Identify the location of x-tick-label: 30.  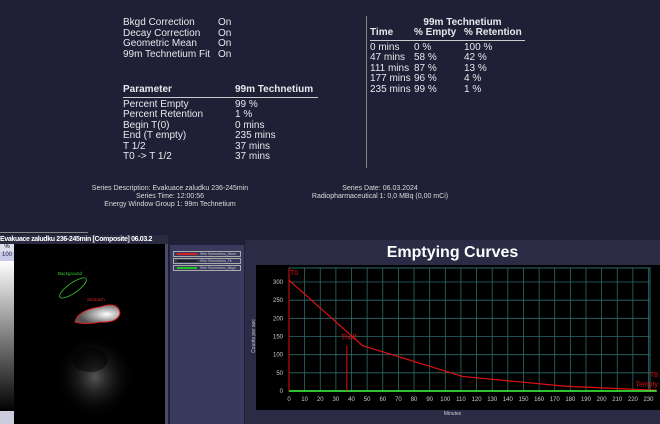
(336, 400).